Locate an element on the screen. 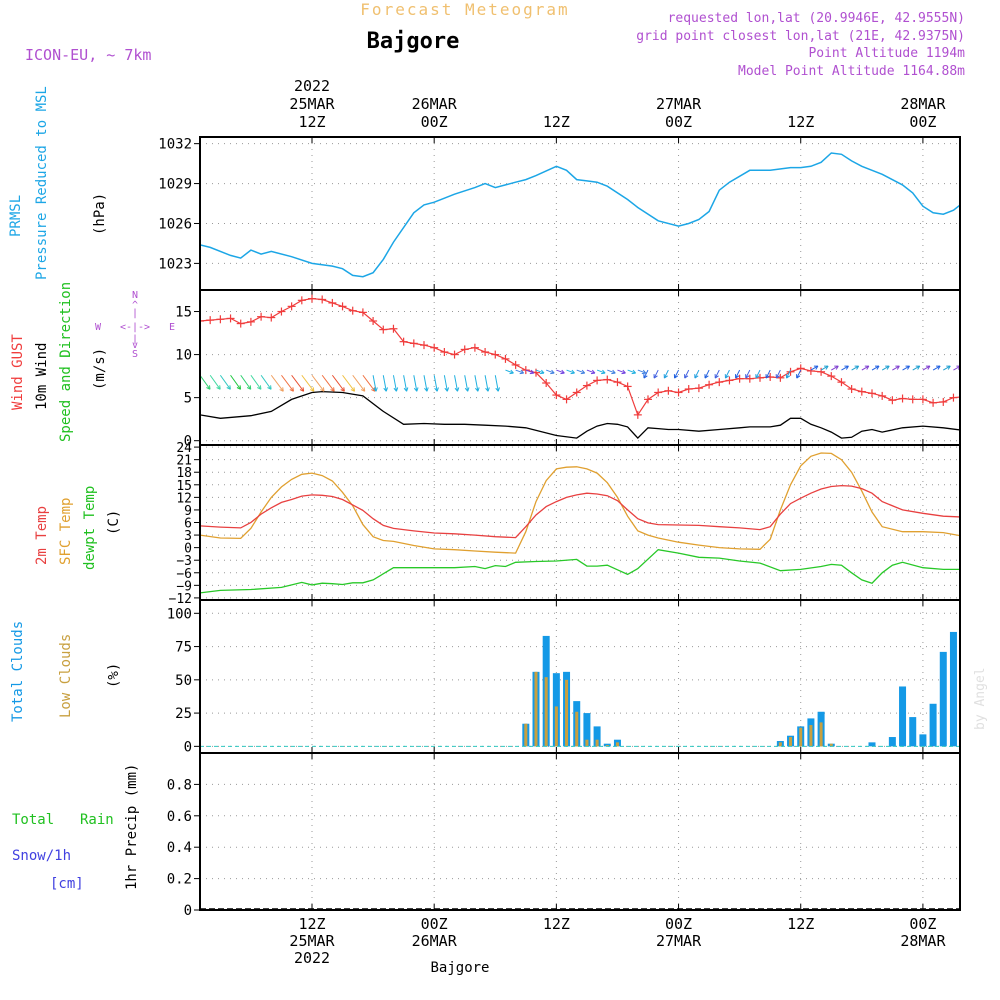 This screenshot has height=1000, width=1000. y-tick-label: 1029 is located at coordinates (175, 185).